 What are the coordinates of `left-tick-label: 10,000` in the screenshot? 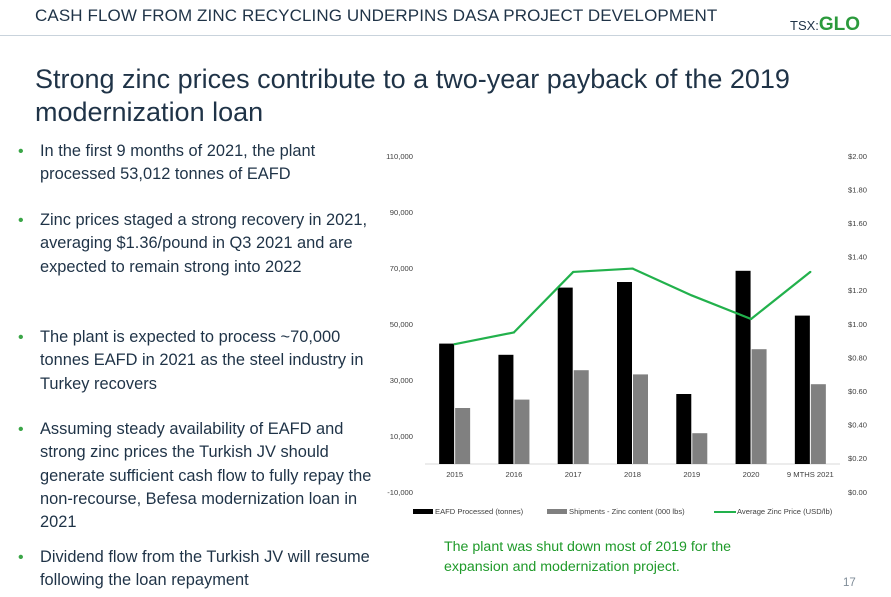 It's located at (401, 436).